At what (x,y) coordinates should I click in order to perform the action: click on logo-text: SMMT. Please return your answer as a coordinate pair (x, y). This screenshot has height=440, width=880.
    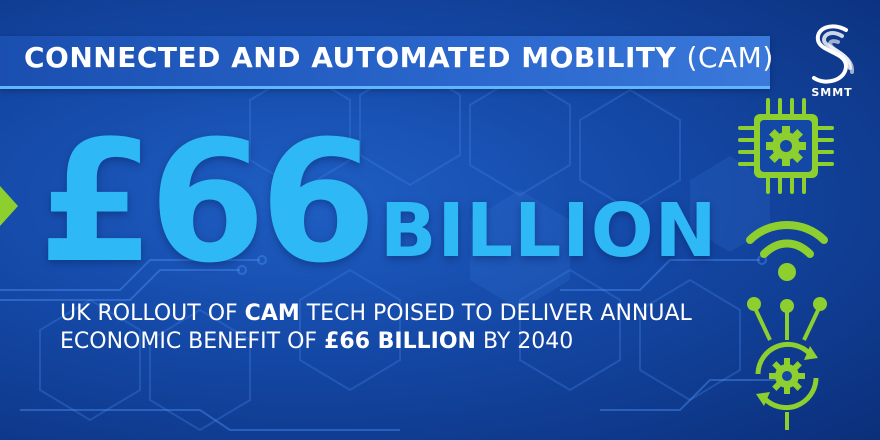
    Looking at the image, I should click on (832, 92).